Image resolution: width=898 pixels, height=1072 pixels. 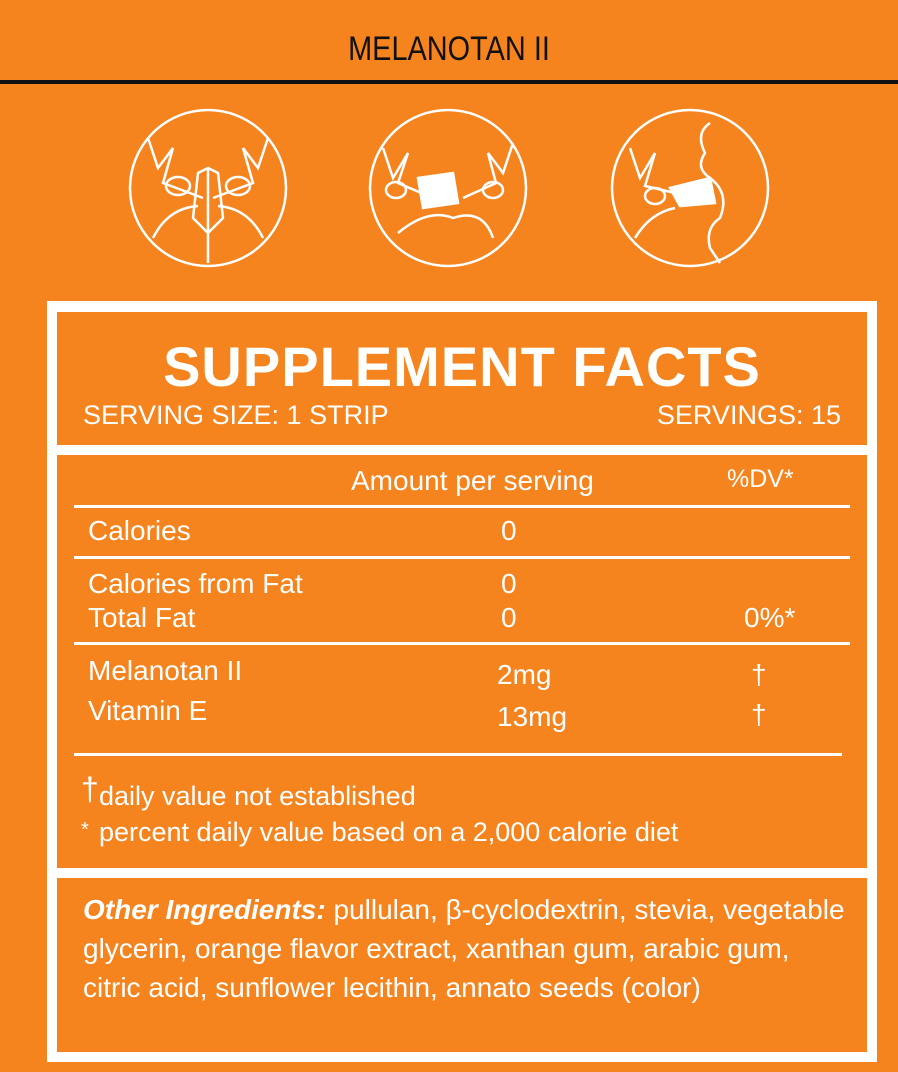 I want to click on dagger-symbol: †, so click(x=90, y=789).